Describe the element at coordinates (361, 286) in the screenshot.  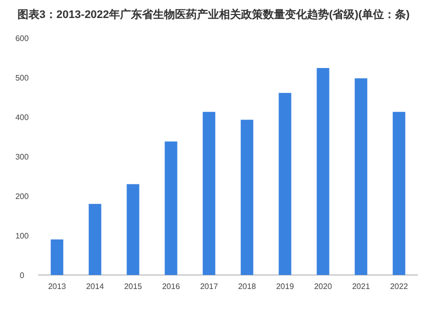
I see `x-tick-label: 2021` at that location.